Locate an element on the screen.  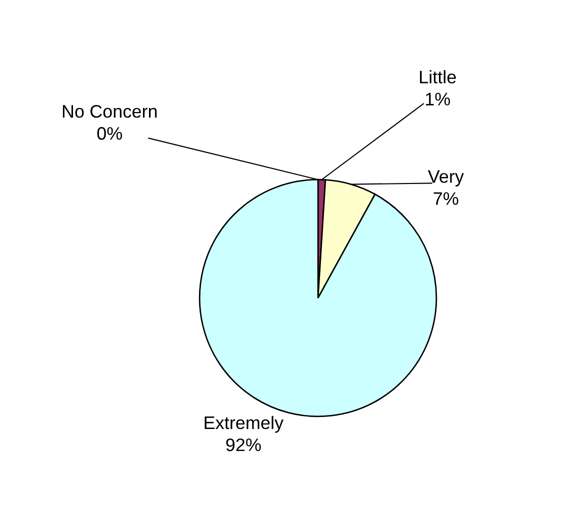
category-label: No Concern is located at coordinates (109, 111).